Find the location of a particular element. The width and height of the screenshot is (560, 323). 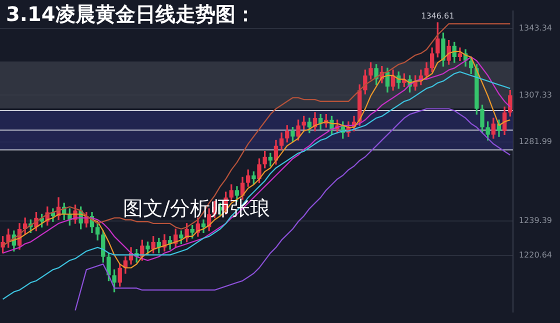

chart-title: 3.14凌晨黄金日线走势图： is located at coordinates (131, 14).